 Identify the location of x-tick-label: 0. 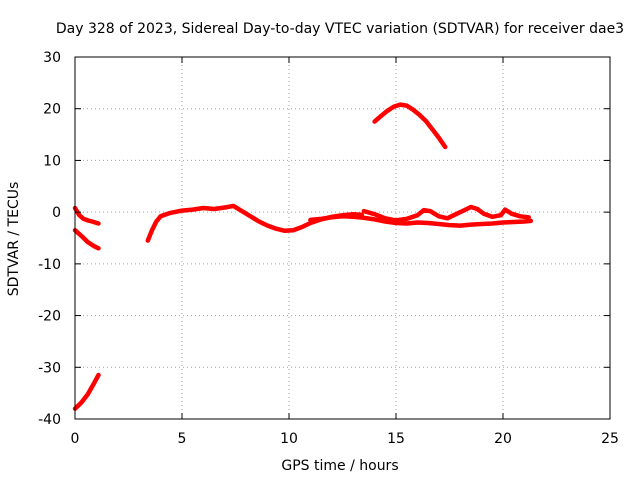
(75, 439).